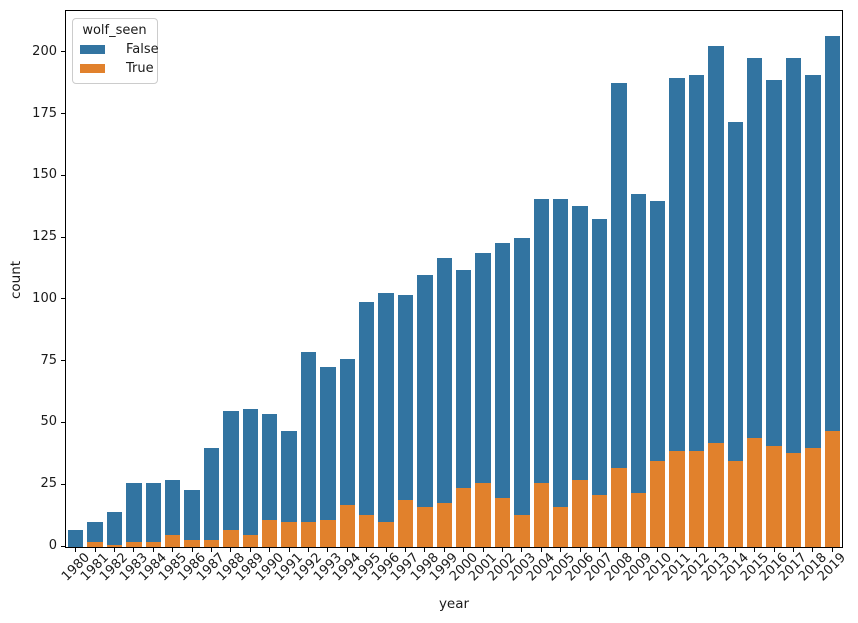  What do you see at coordinates (92, 68) in the screenshot?
I see `legend-swatch-true-icon` at bounding box center [92, 68].